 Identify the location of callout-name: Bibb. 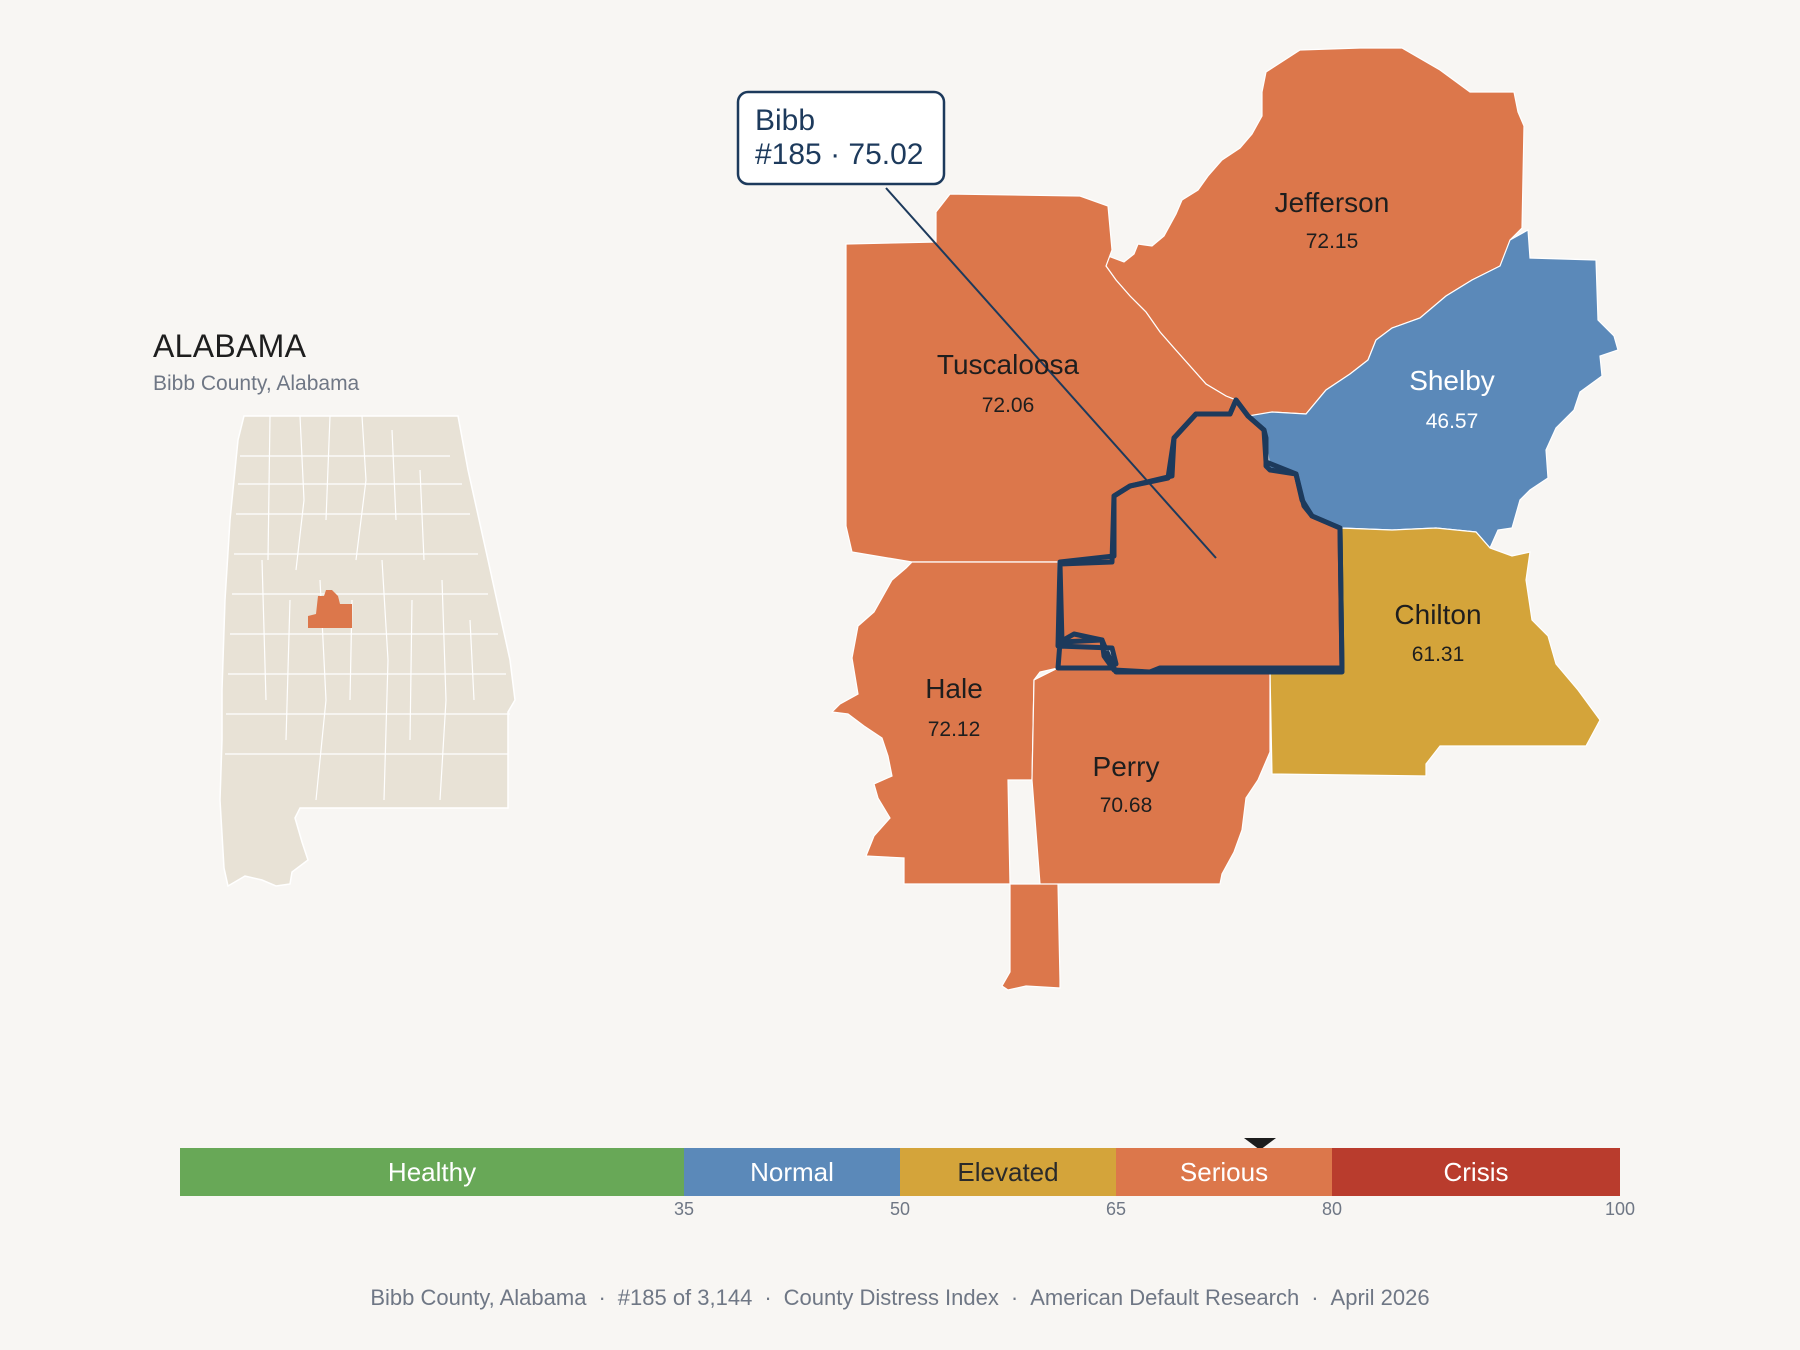
(785, 120).